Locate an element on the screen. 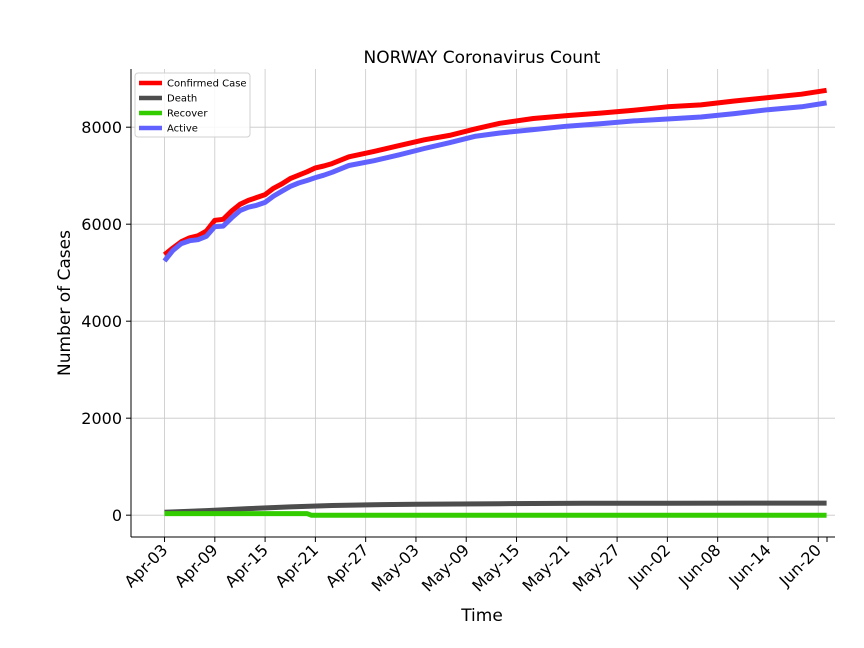 The width and height of the screenshot is (864, 648). x-tick-label: Apr-15 is located at coordinates (246, 565).